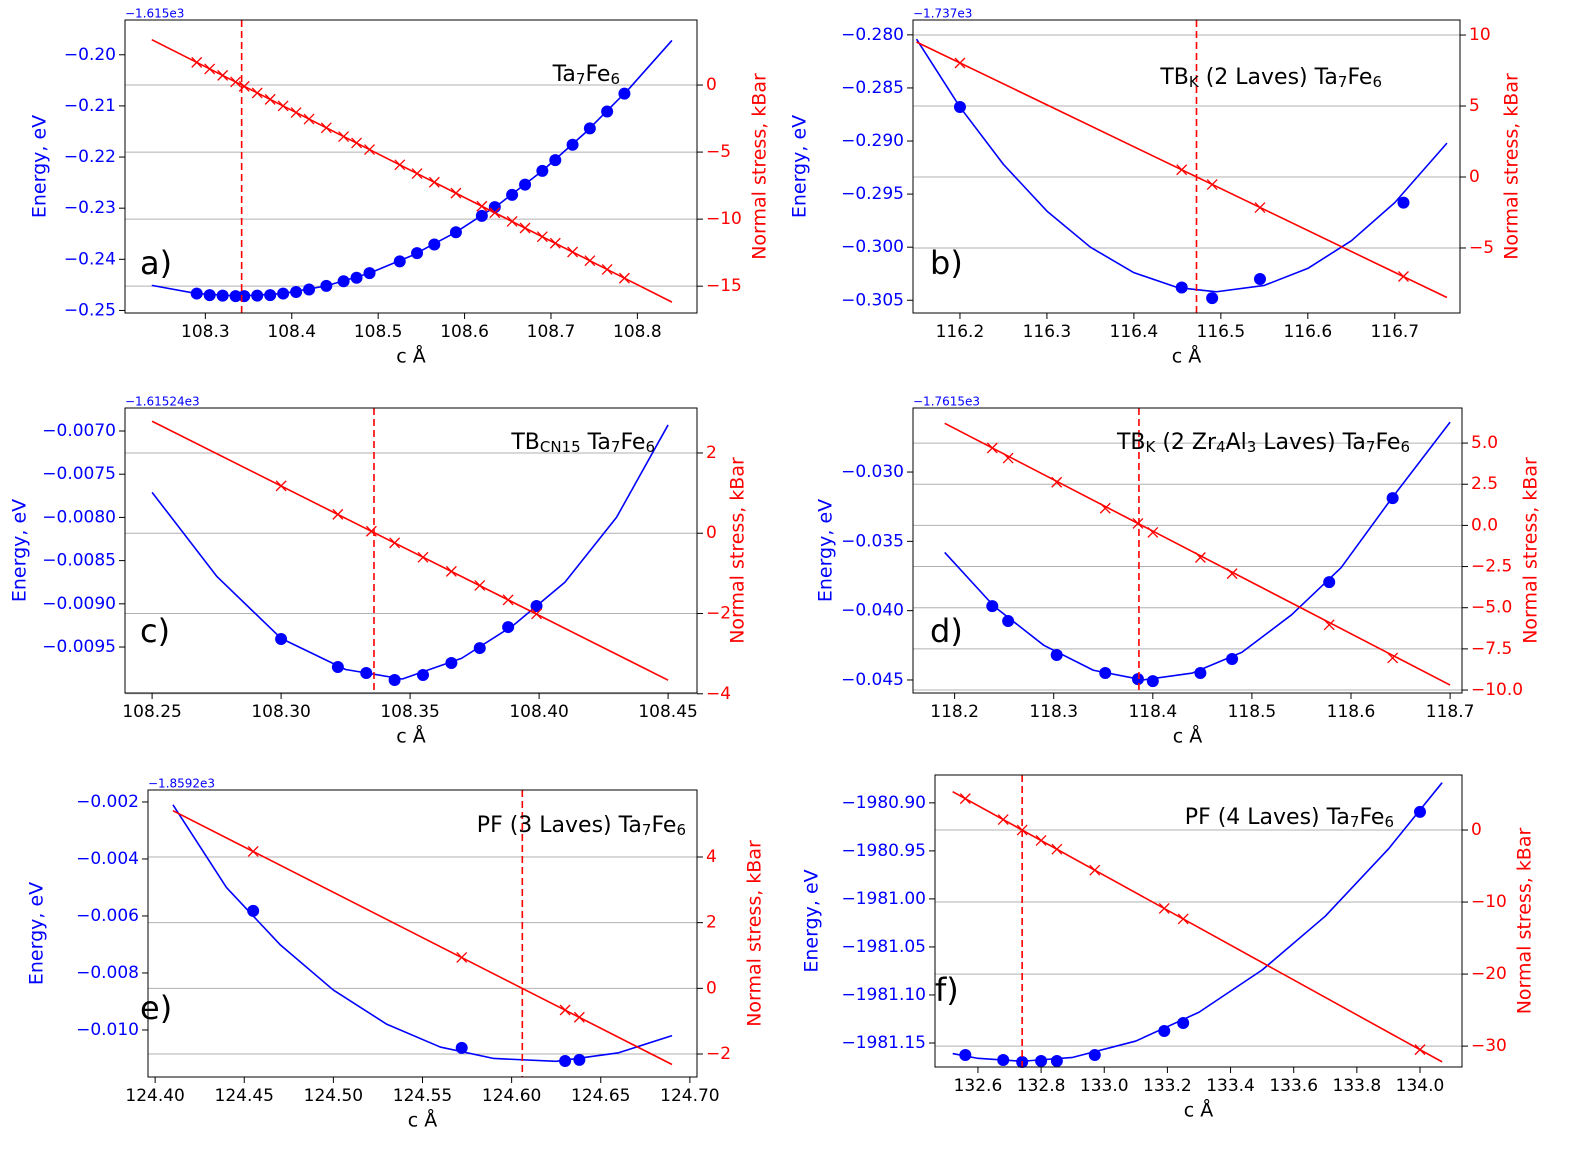 The width and height of the screenshot is (1578, 1152). Describe the element at coordinates (872, 35) in the screenshot. I see `y-tick-label: −0.280` at that location.